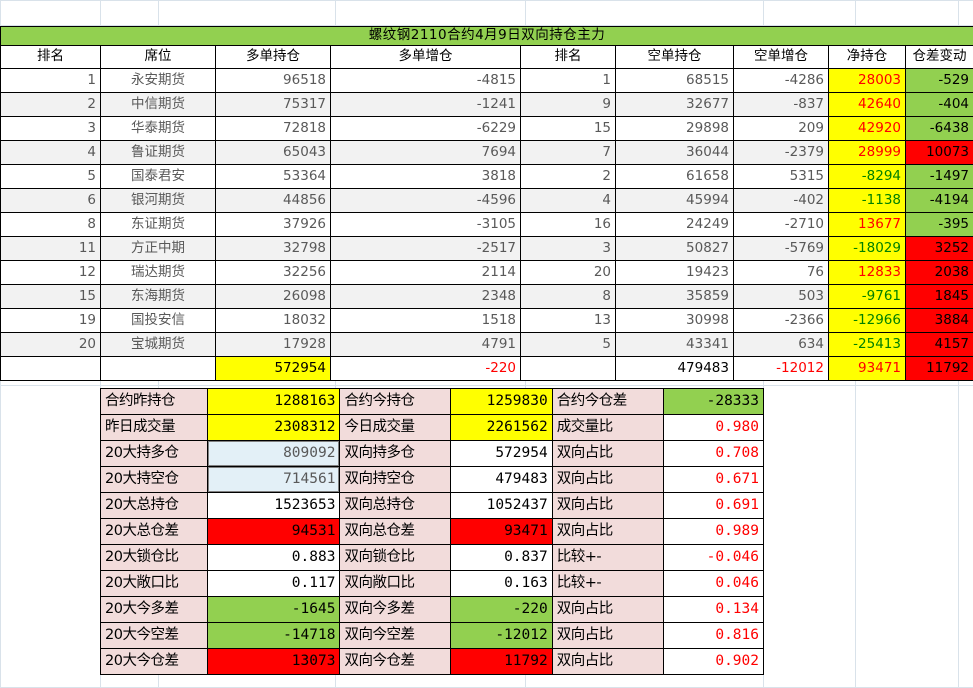 Image resolution: width=973 pixels, height=688 pixels. What do you see at coordinates (867, 369) in the screenshot?
I see `total-net-position: 93471` at bounding box center [867, 369].